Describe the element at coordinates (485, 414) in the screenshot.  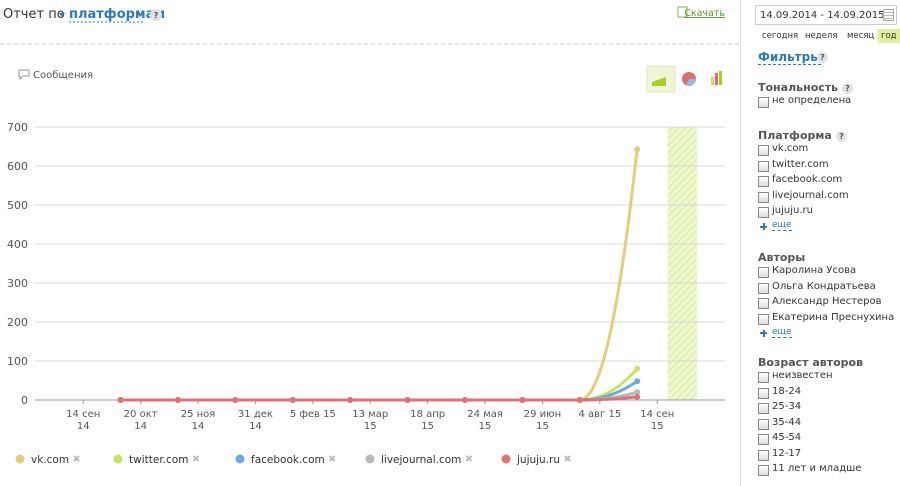
I see `x-tick-label: 24 мая` at that location.